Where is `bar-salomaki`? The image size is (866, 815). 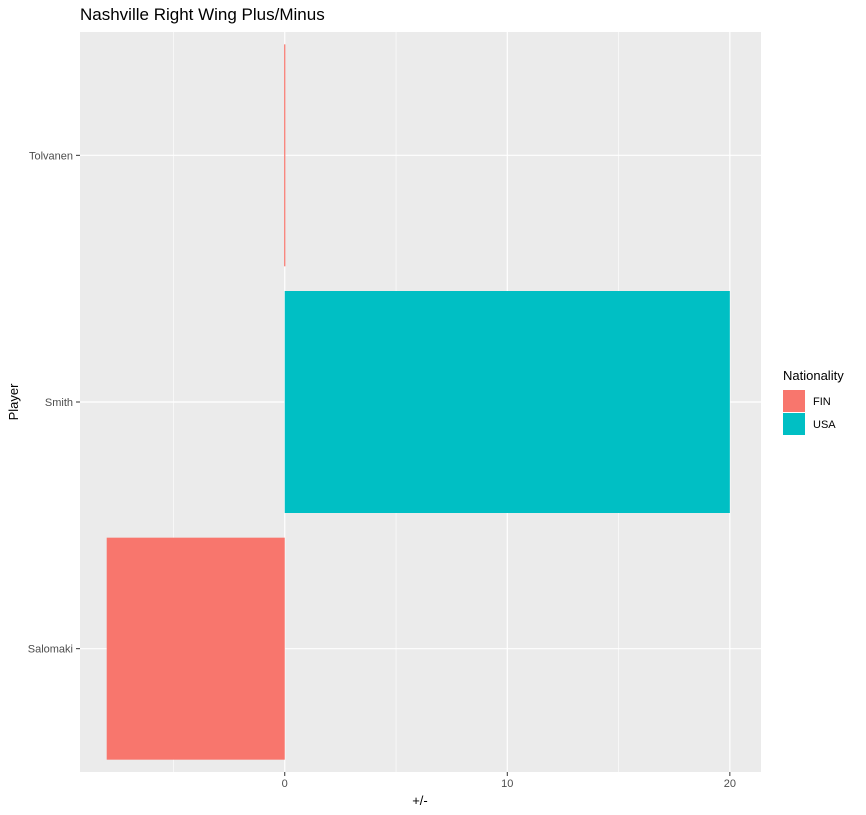 bar-salomaki is located at coordinates (195, 648).